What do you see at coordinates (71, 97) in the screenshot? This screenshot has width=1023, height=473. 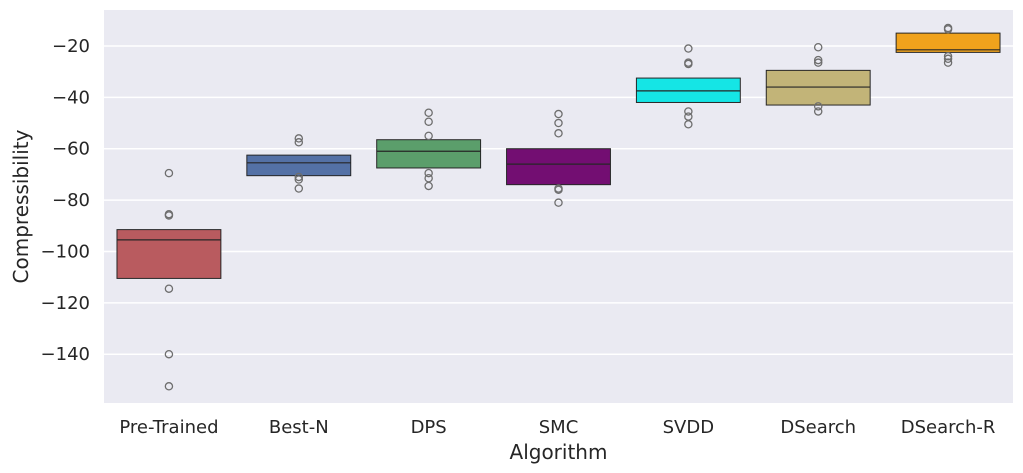 I see `y-tick-label: −40` at bounding box center [71, 97].